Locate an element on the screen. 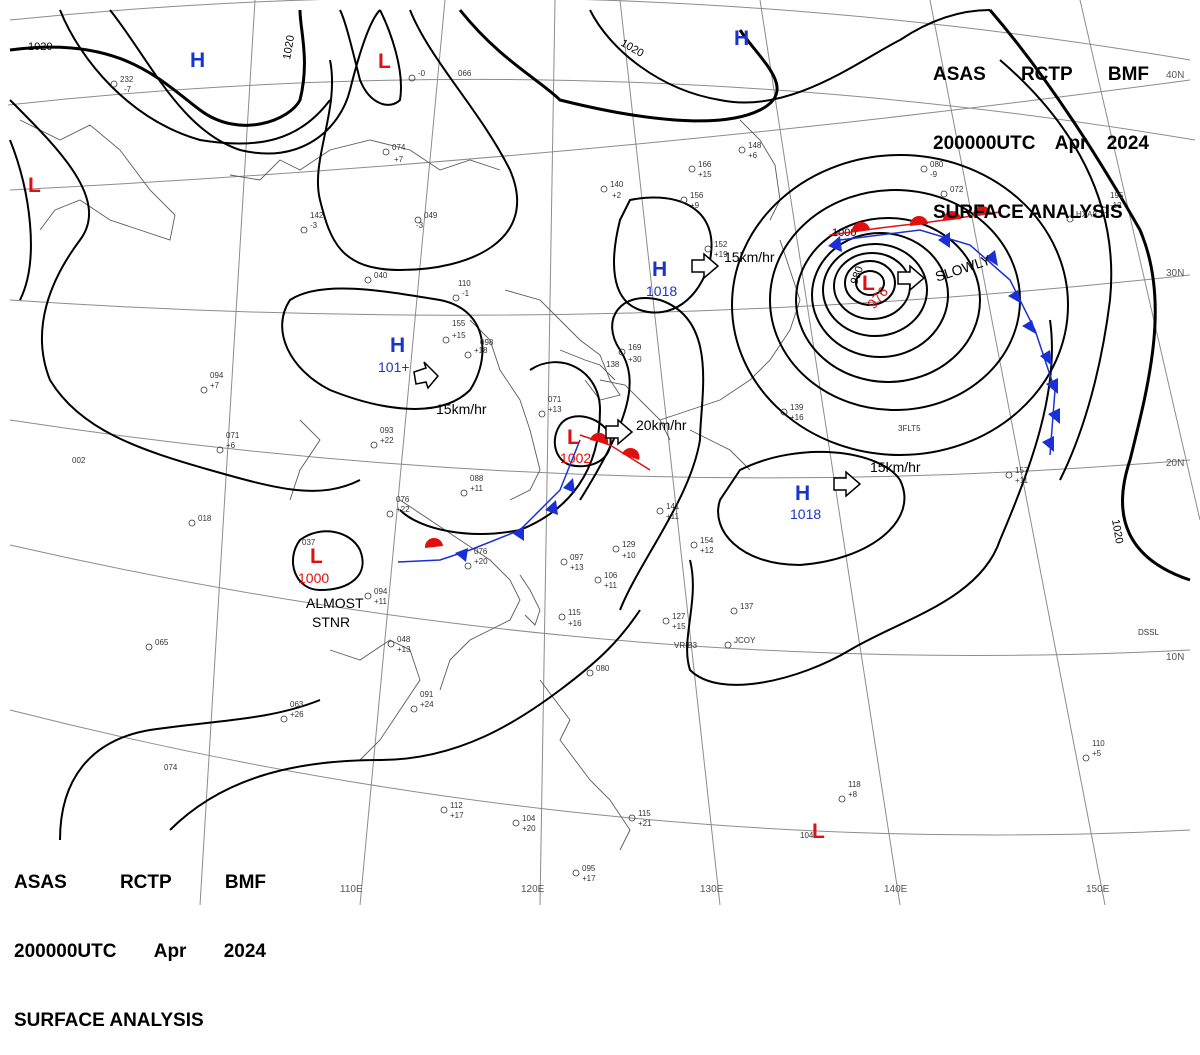 The width and height of the screenshot is (1200, 1055). warm-front-bump is located at coordinates (951, 215).